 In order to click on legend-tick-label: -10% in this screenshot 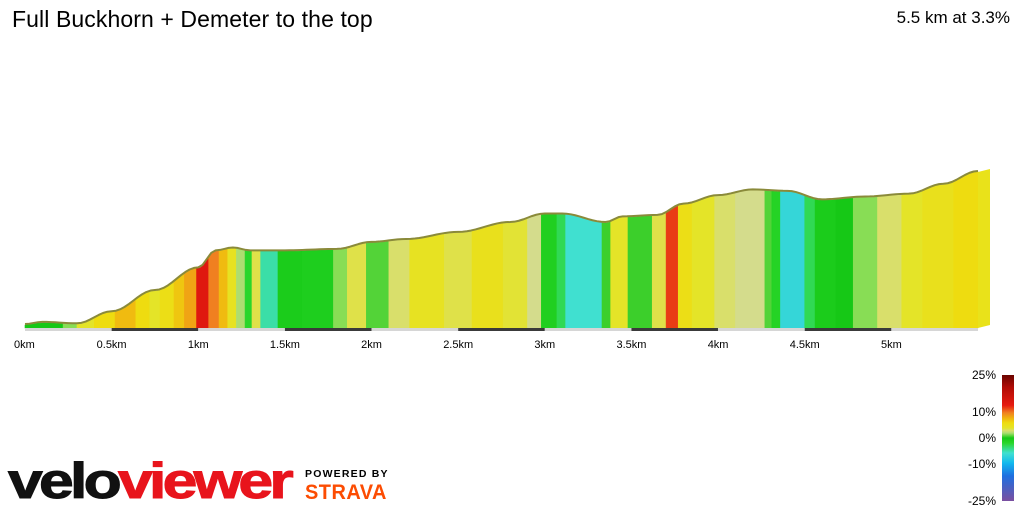, I will do `click(982, 464)`.